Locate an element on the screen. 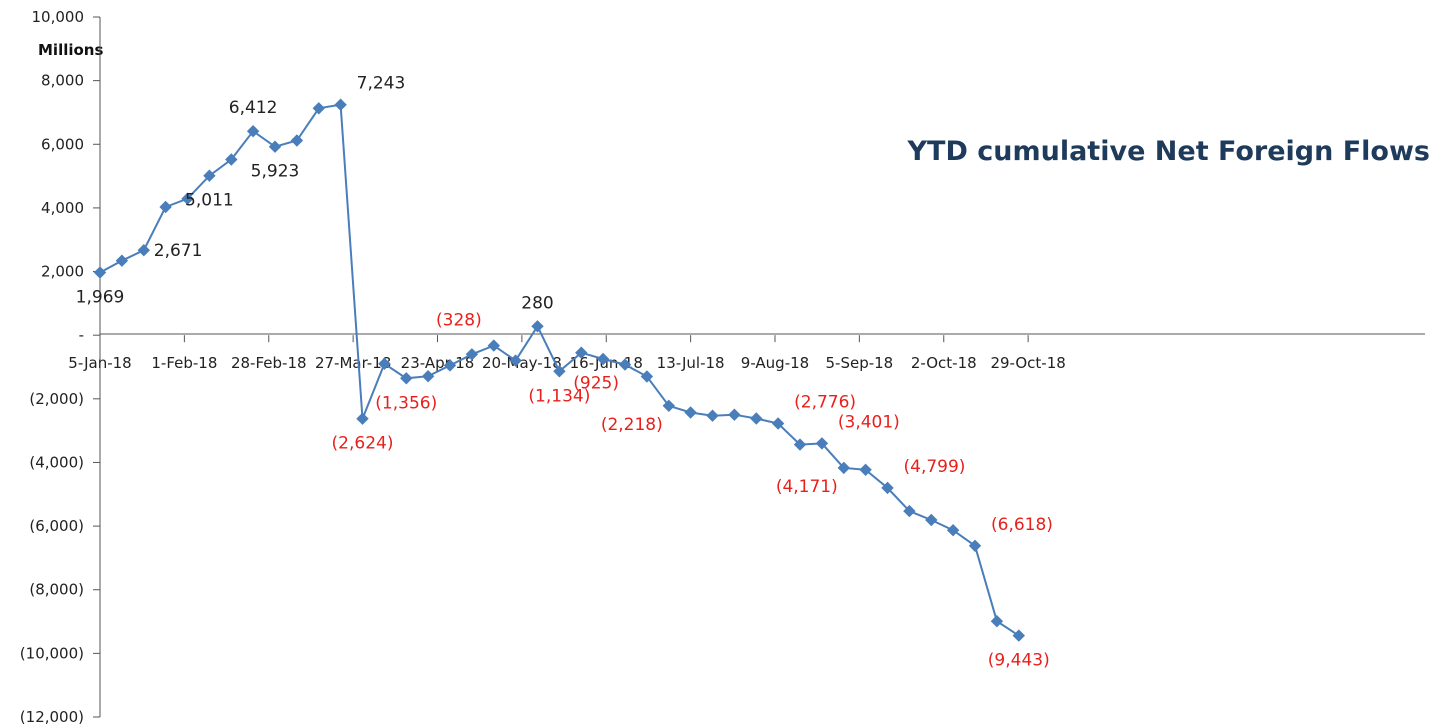 This screenshot has height=726, width=1444. data-label: (6,618) is located at coordinates (1022, 525).